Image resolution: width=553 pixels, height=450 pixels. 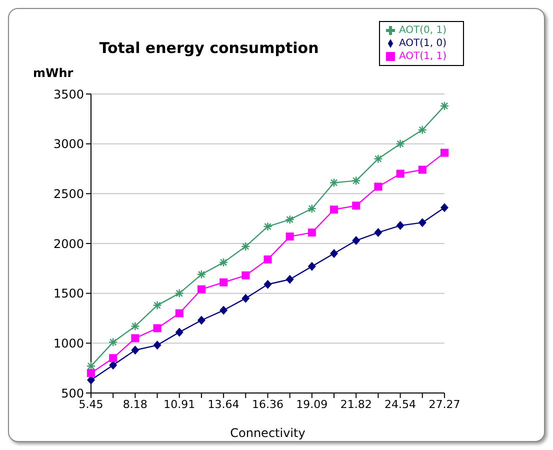 What do you see at coordinates (423, 43) in the screenshot?
I see `legend-label: AOT(1, 0)` at bounding box center [423, 43].